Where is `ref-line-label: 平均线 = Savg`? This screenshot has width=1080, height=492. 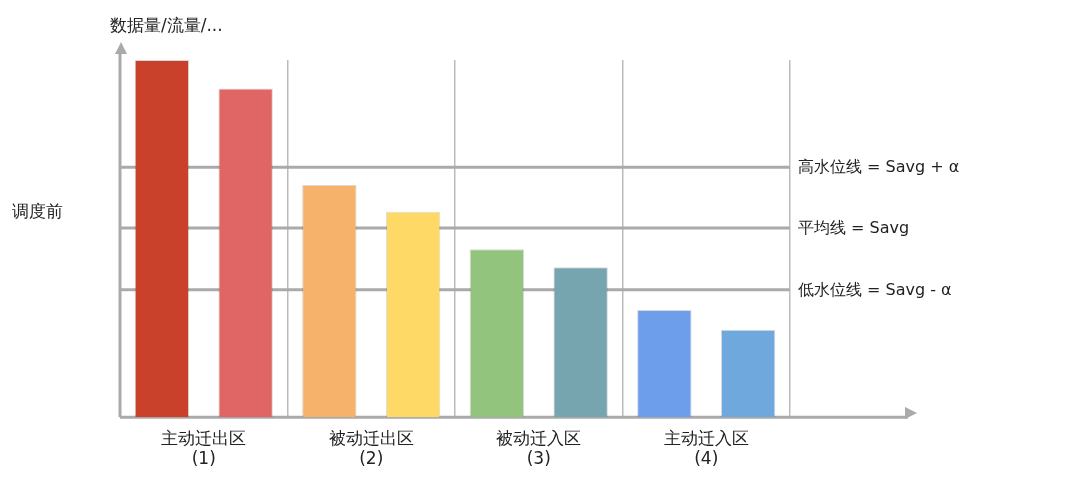
ref-line-label: 平均线 = Savg is located at coordinates (854, 228).